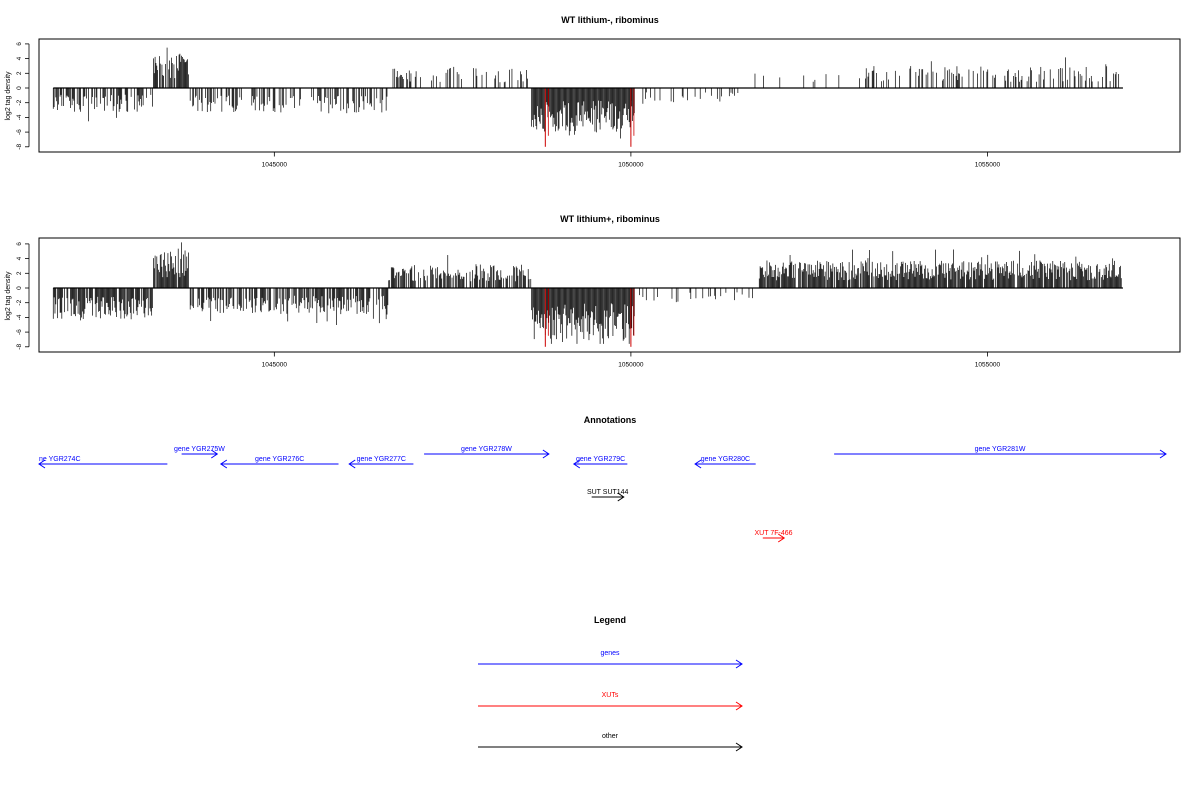  What do you see at coordinates (610, 653) in the screenshot?
I see `legend-label: genes` at bounding box center [610, 653].